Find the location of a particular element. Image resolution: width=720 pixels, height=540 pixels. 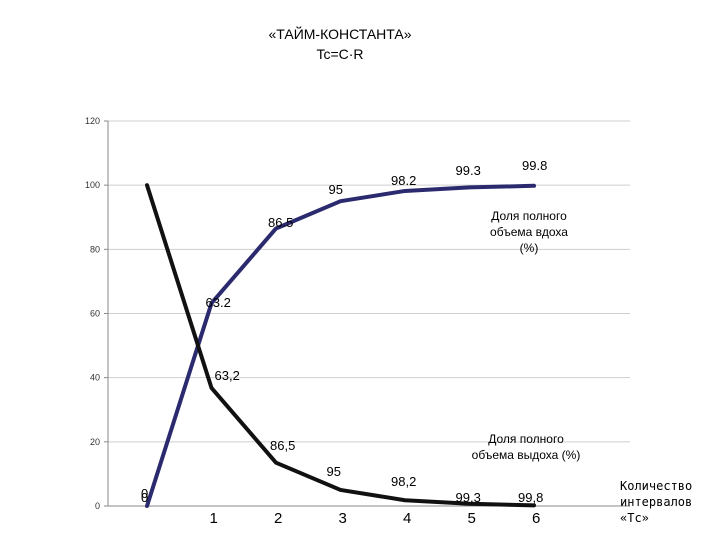

x-tick-label: 3 is located at coordinates (342, 518).